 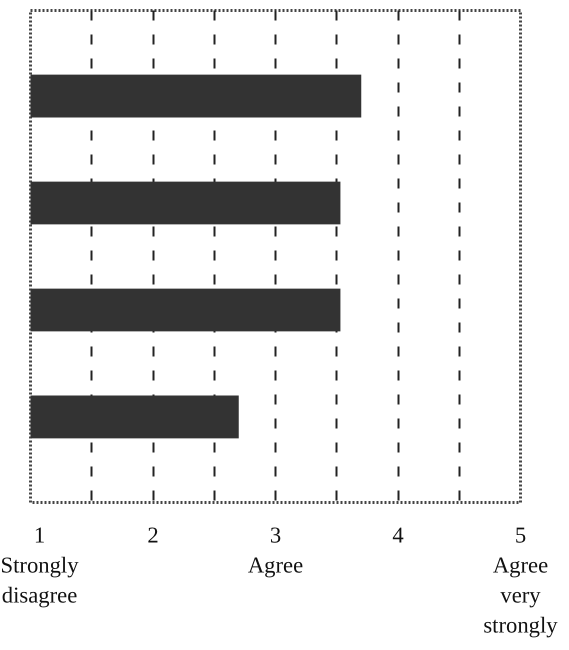 I want to click on x-tick-label: 1 Strongly disagree, so click(x=40, y=565).